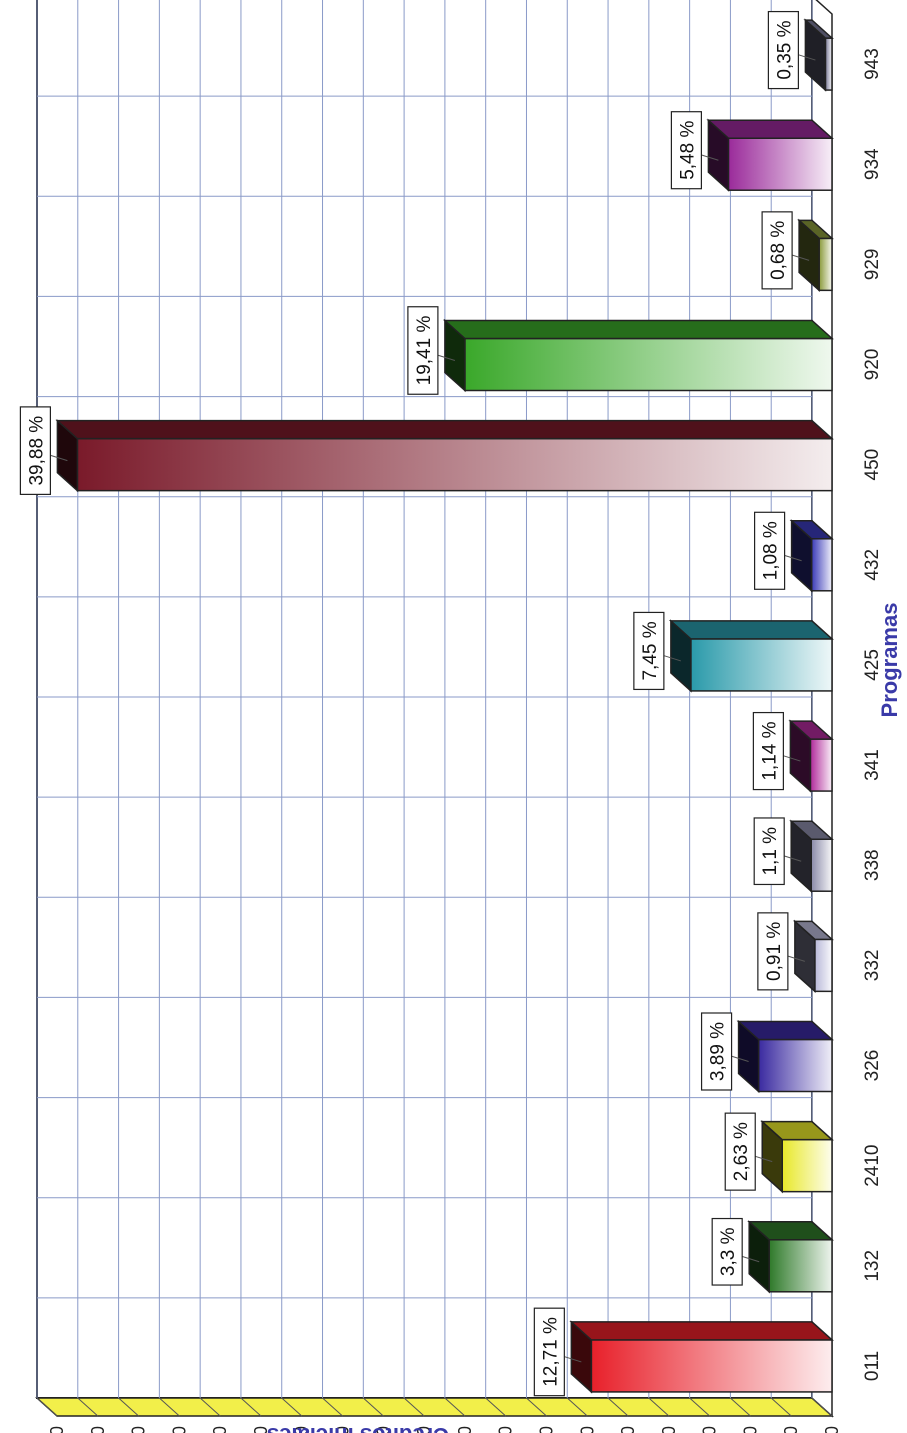 The width and height of the screenshot is (907, 1433). What do you see at coordinates (822, 709) in the screenshot?
I see `side-wall` at bounding box center [822, 709].